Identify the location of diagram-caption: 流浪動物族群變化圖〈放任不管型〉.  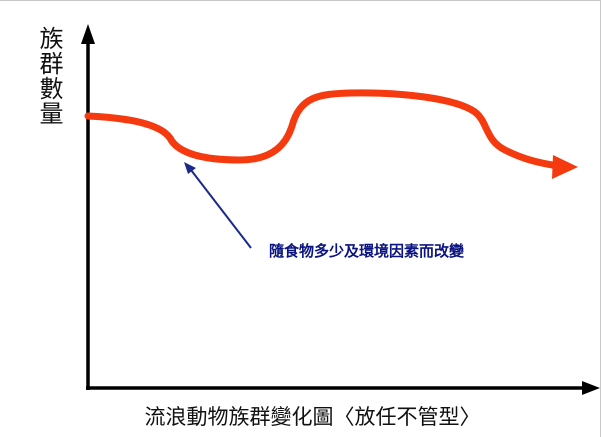
(312, 417).